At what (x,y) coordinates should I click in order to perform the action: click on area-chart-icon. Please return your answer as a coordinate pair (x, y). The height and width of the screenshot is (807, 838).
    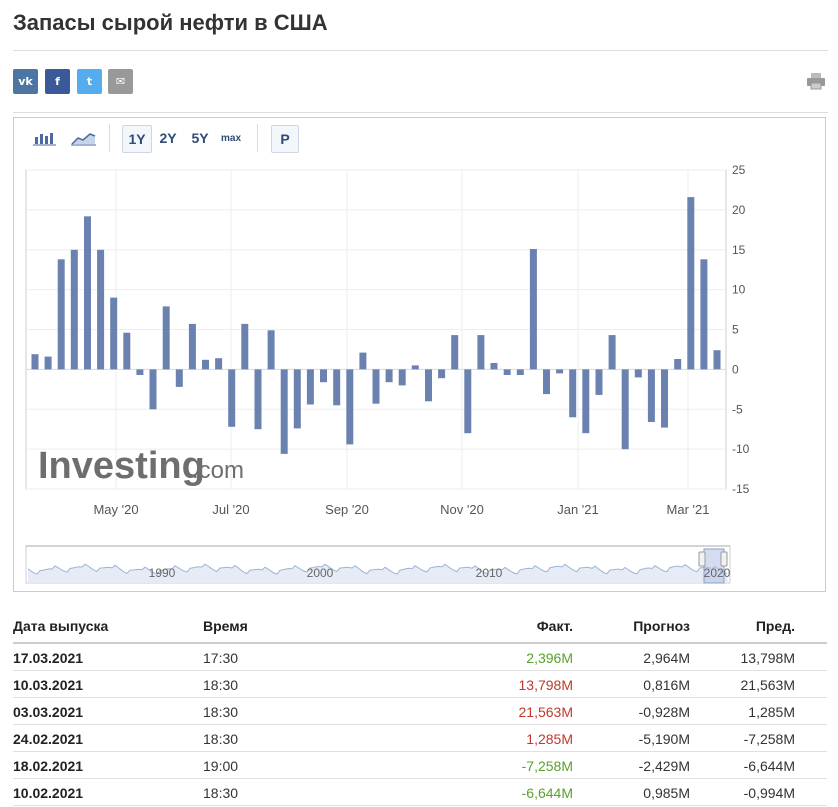
    Looking at the image, I should click on (83, 138).